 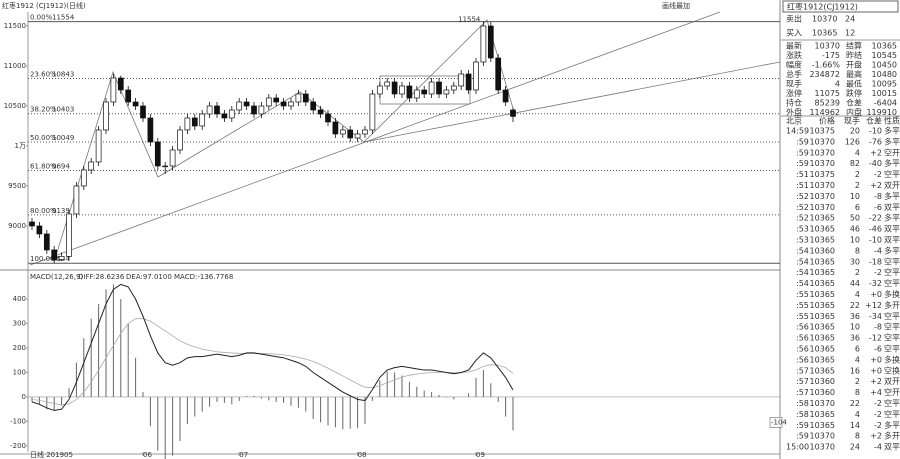 What do you see at coordinates (802, 305) in the screenshot?
I see `tick-cell: :55` at bounding box center [802, 305].